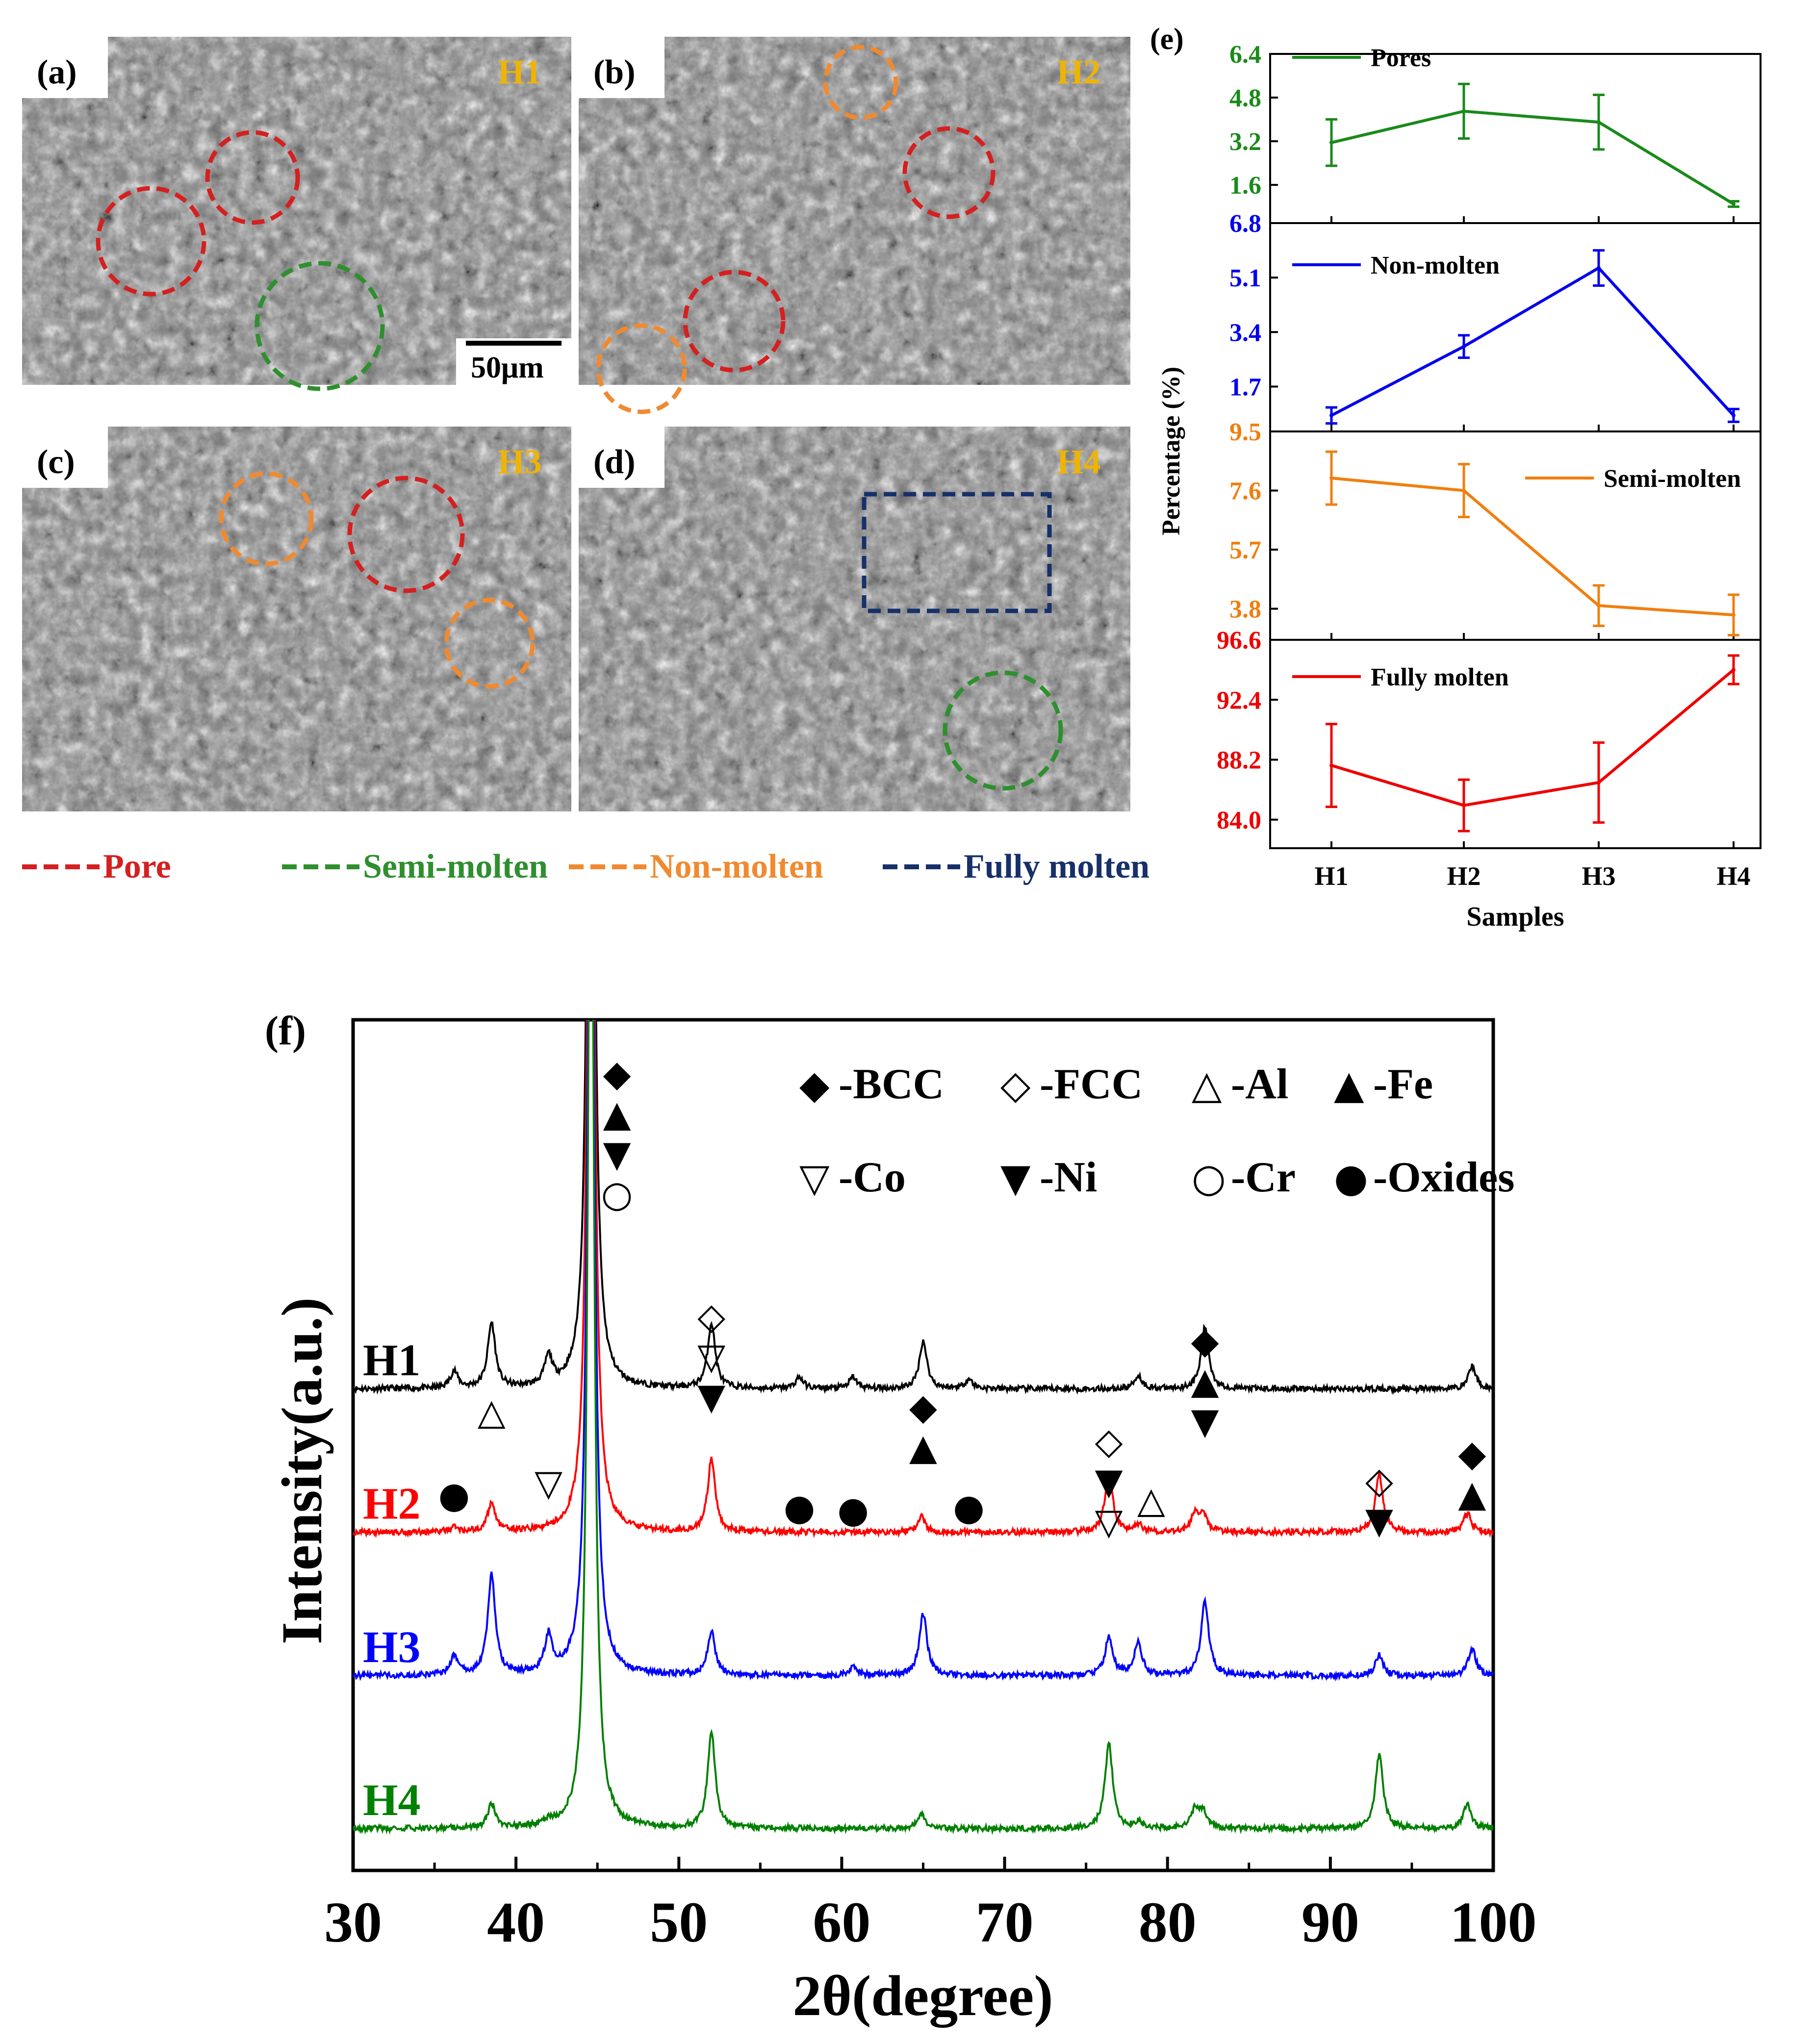 The height and width of the screenshot is (2044, 1813). What do you see at coordinates (1263, 1178) in the screenshot?
I see `legend-label: -Cr` at bounding box center [1263, 1178].